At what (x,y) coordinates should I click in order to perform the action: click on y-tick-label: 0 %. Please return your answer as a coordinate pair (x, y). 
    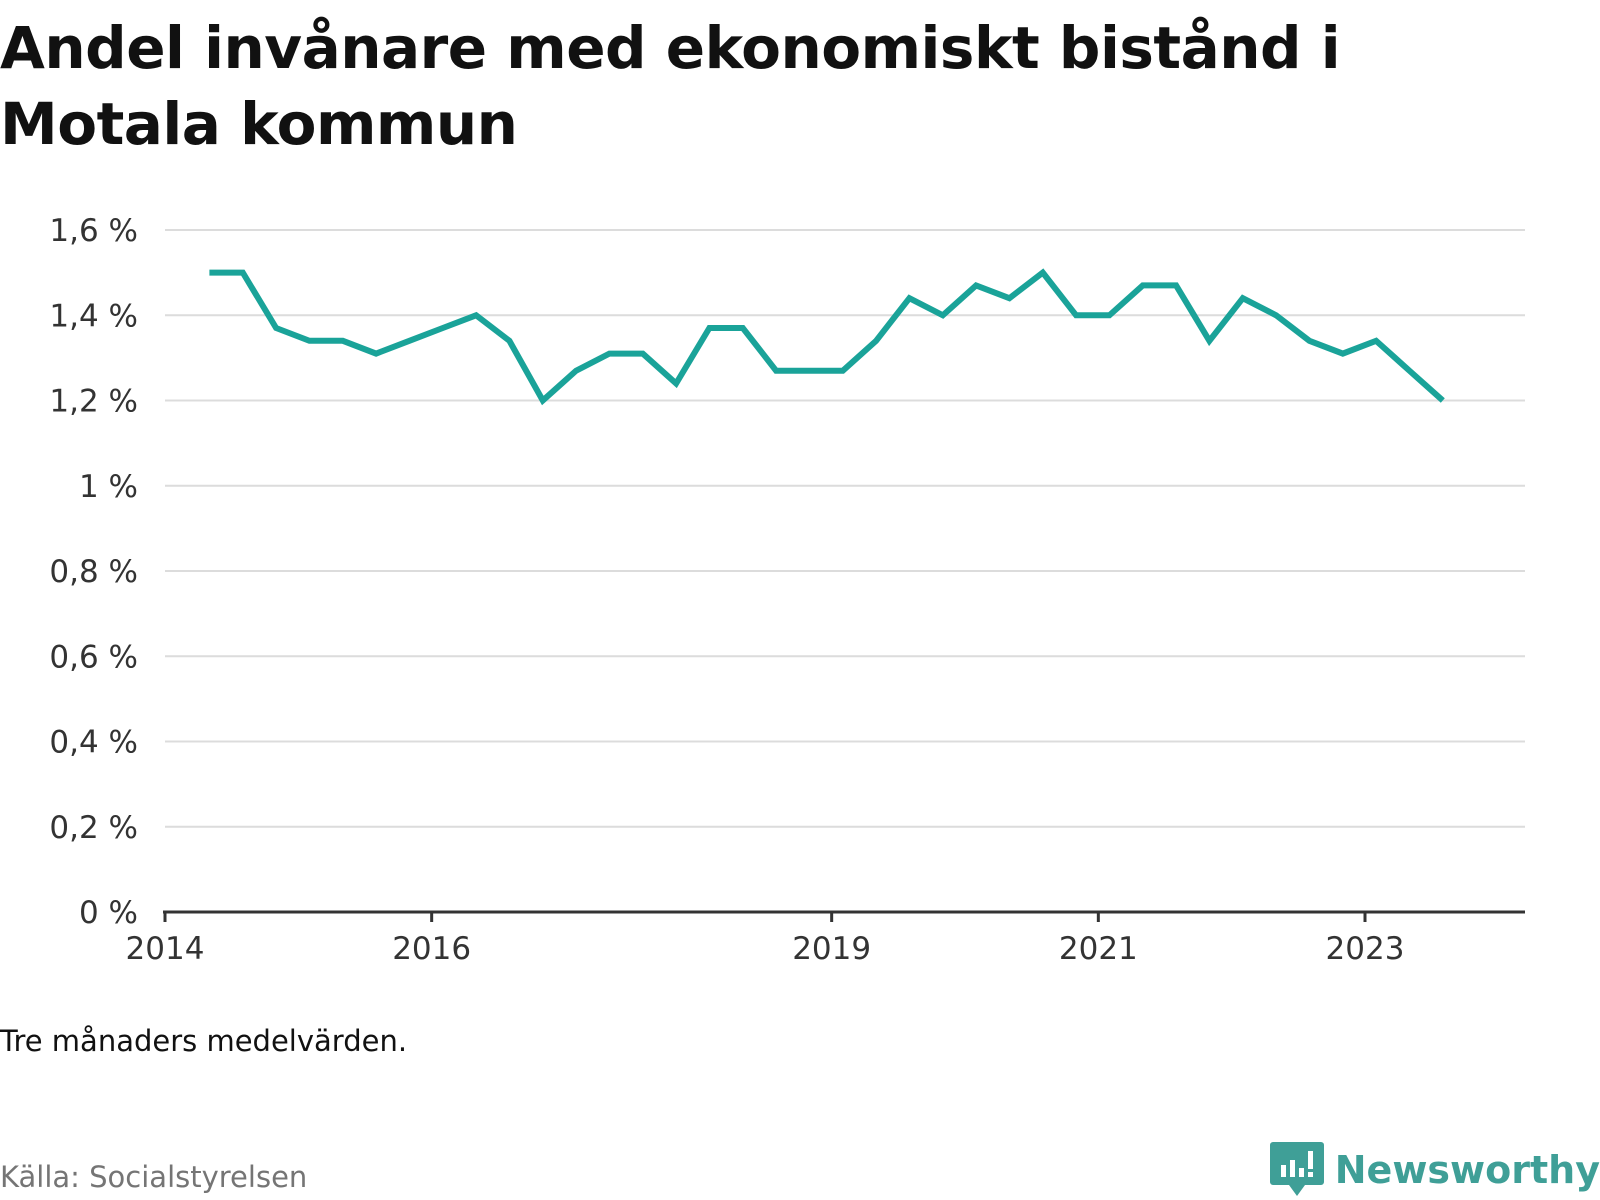
    Looking at the image, I should click on (108, 913).